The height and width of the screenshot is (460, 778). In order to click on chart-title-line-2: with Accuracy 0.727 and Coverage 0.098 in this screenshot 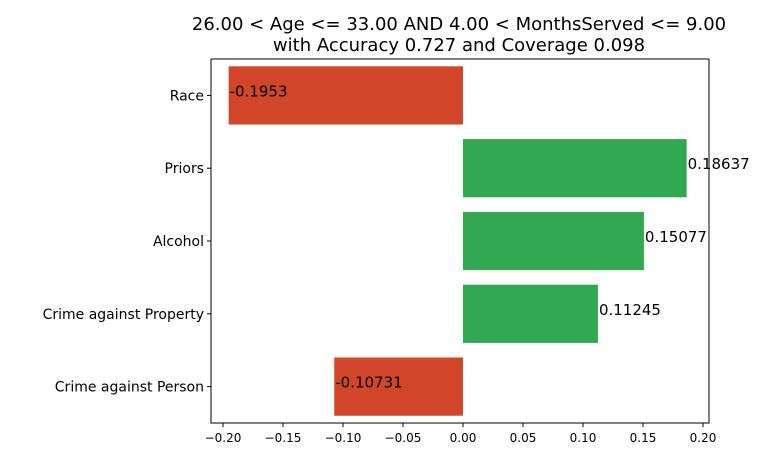, I will do `click(459, 45)`.